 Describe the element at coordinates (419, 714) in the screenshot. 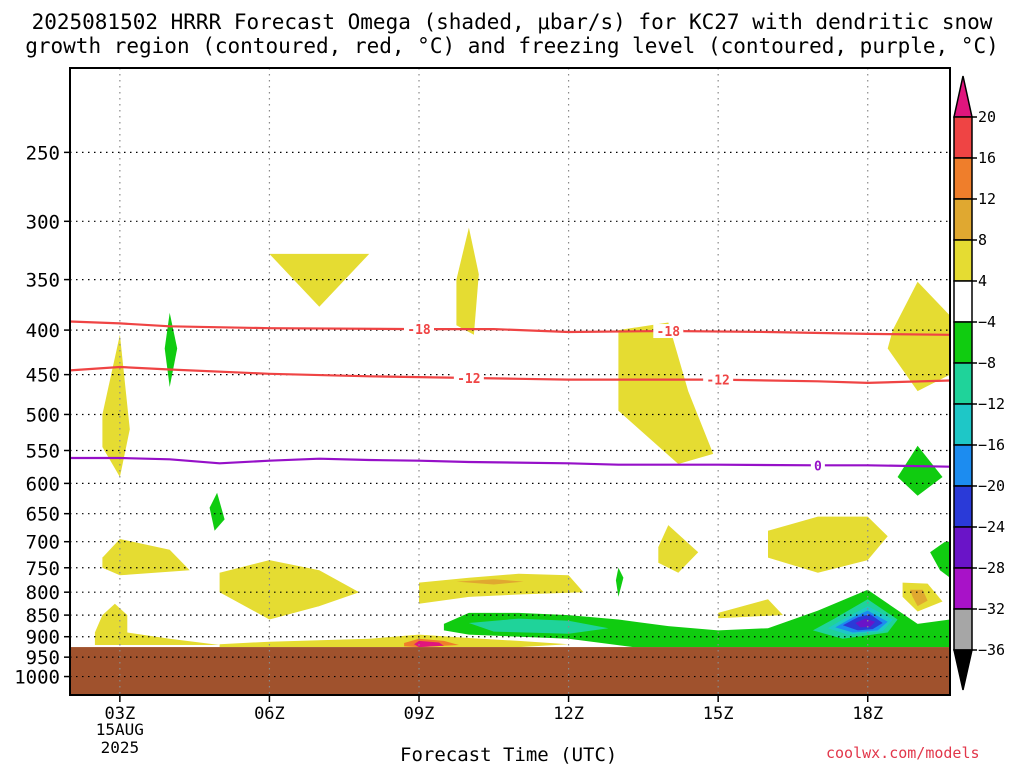

I see `x-tick-label-09Z: 09Z` at that location.